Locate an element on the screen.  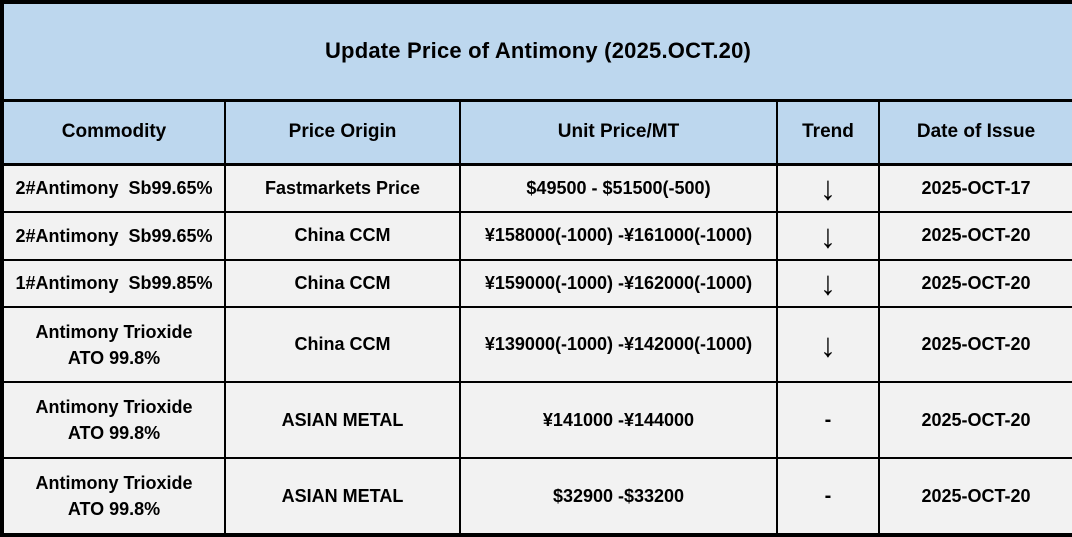
col-header-price-origin: Price Origin is located at coordinates (342, 132).